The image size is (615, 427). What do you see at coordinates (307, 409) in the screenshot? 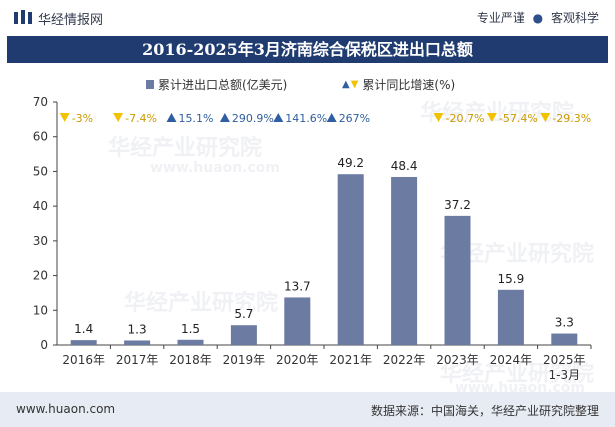
I see `footer: www.huaon.com 数据来源：中国海关，华经产业研究院整理` at bounding box center [307, 409].